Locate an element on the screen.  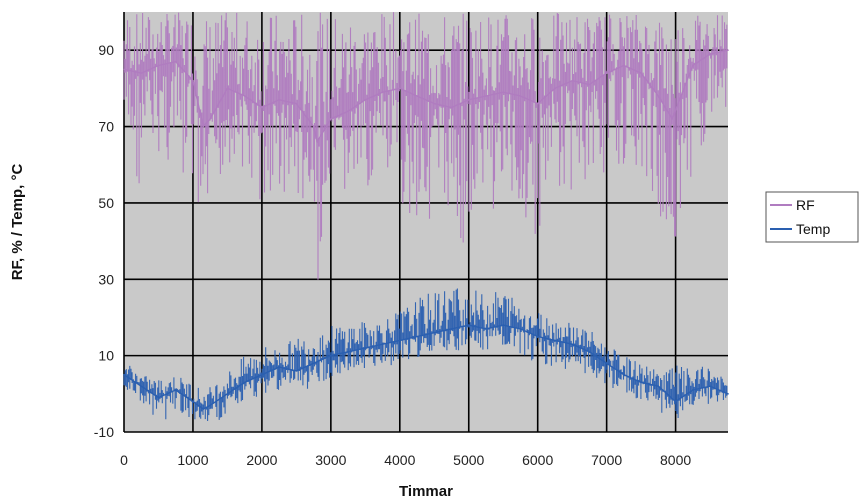
legend-label-rf: RF is located at coordinates (805, 205).